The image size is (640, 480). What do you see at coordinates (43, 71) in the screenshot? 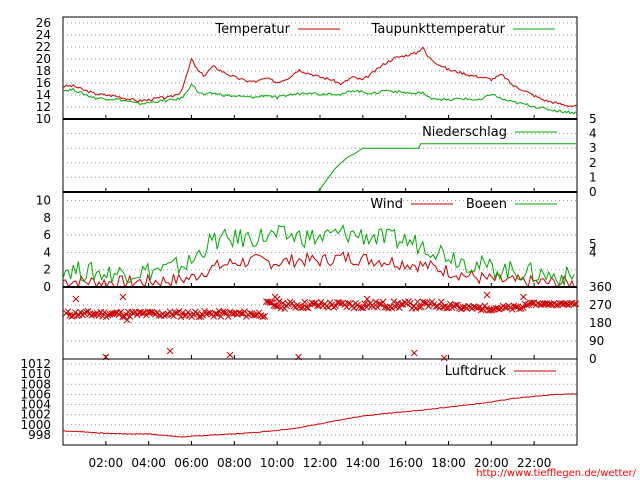
I see `y-tick-label: 18` at bounding box center [43, 71].